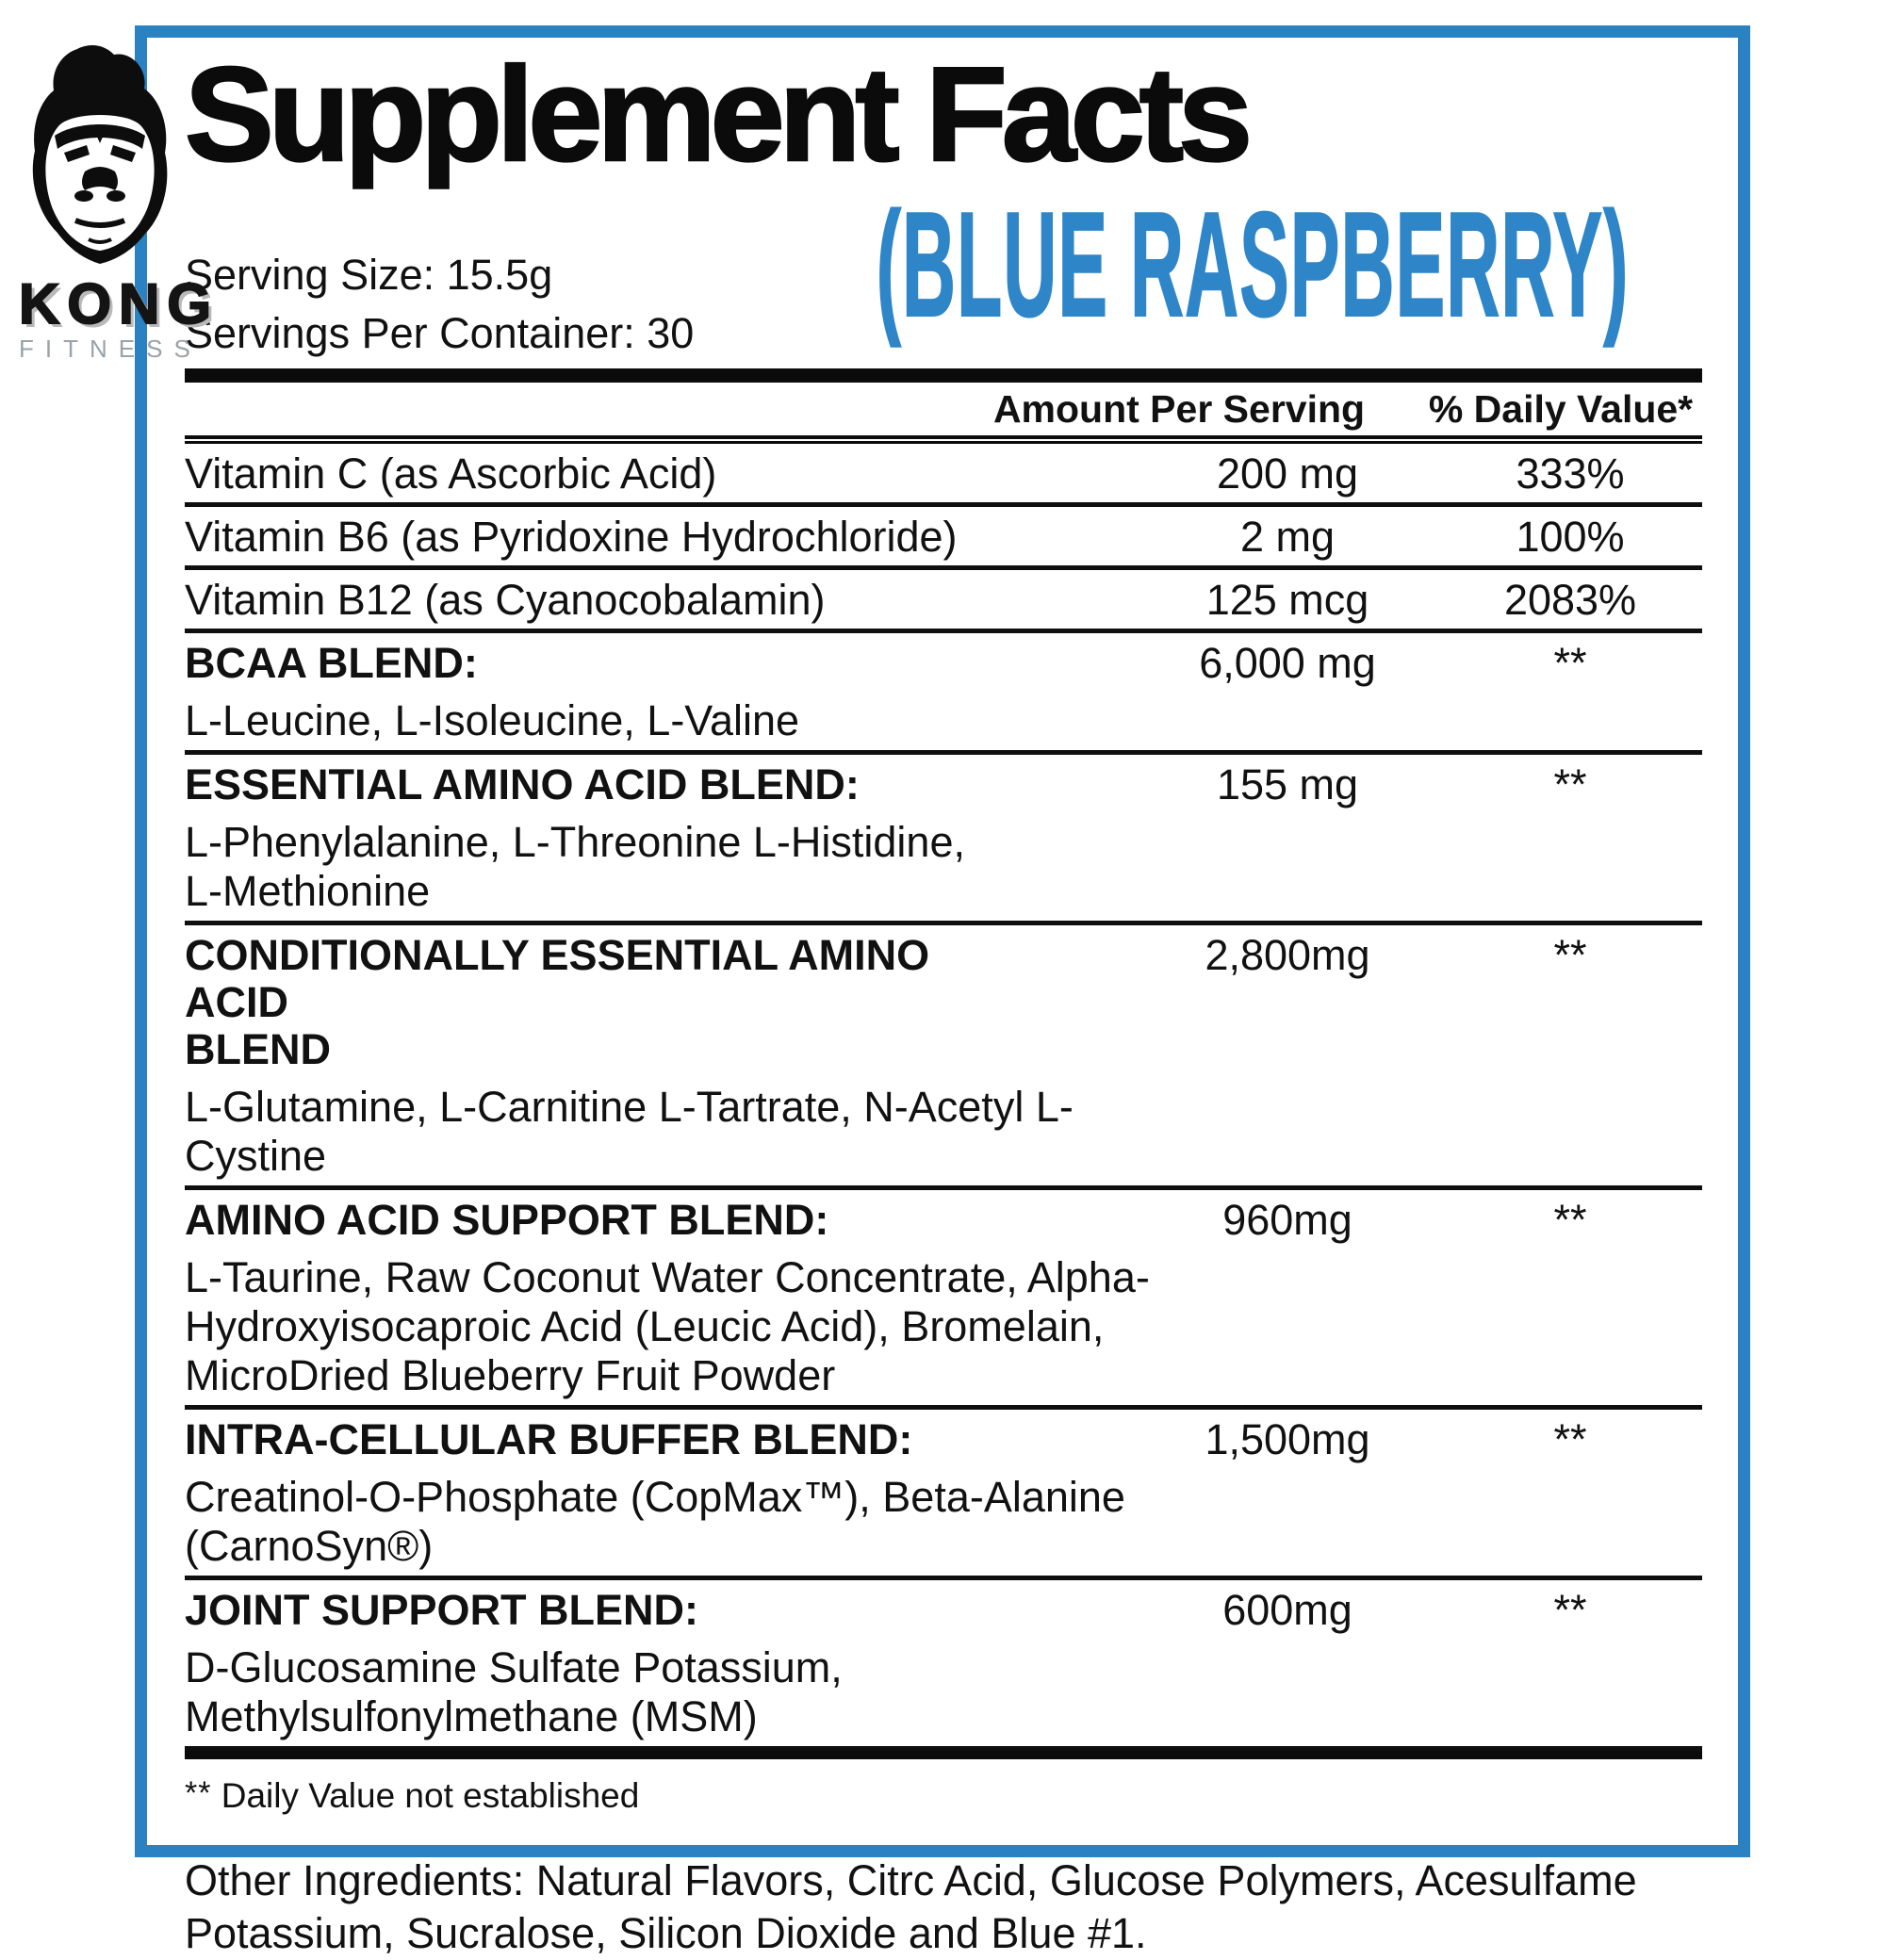  What do you see at coordinates (572, 537) in the screenshot?
I see `row-name: Vitamin B6 (as Pyridoxine Hydrochloride)` at bounding box center [572, 537].